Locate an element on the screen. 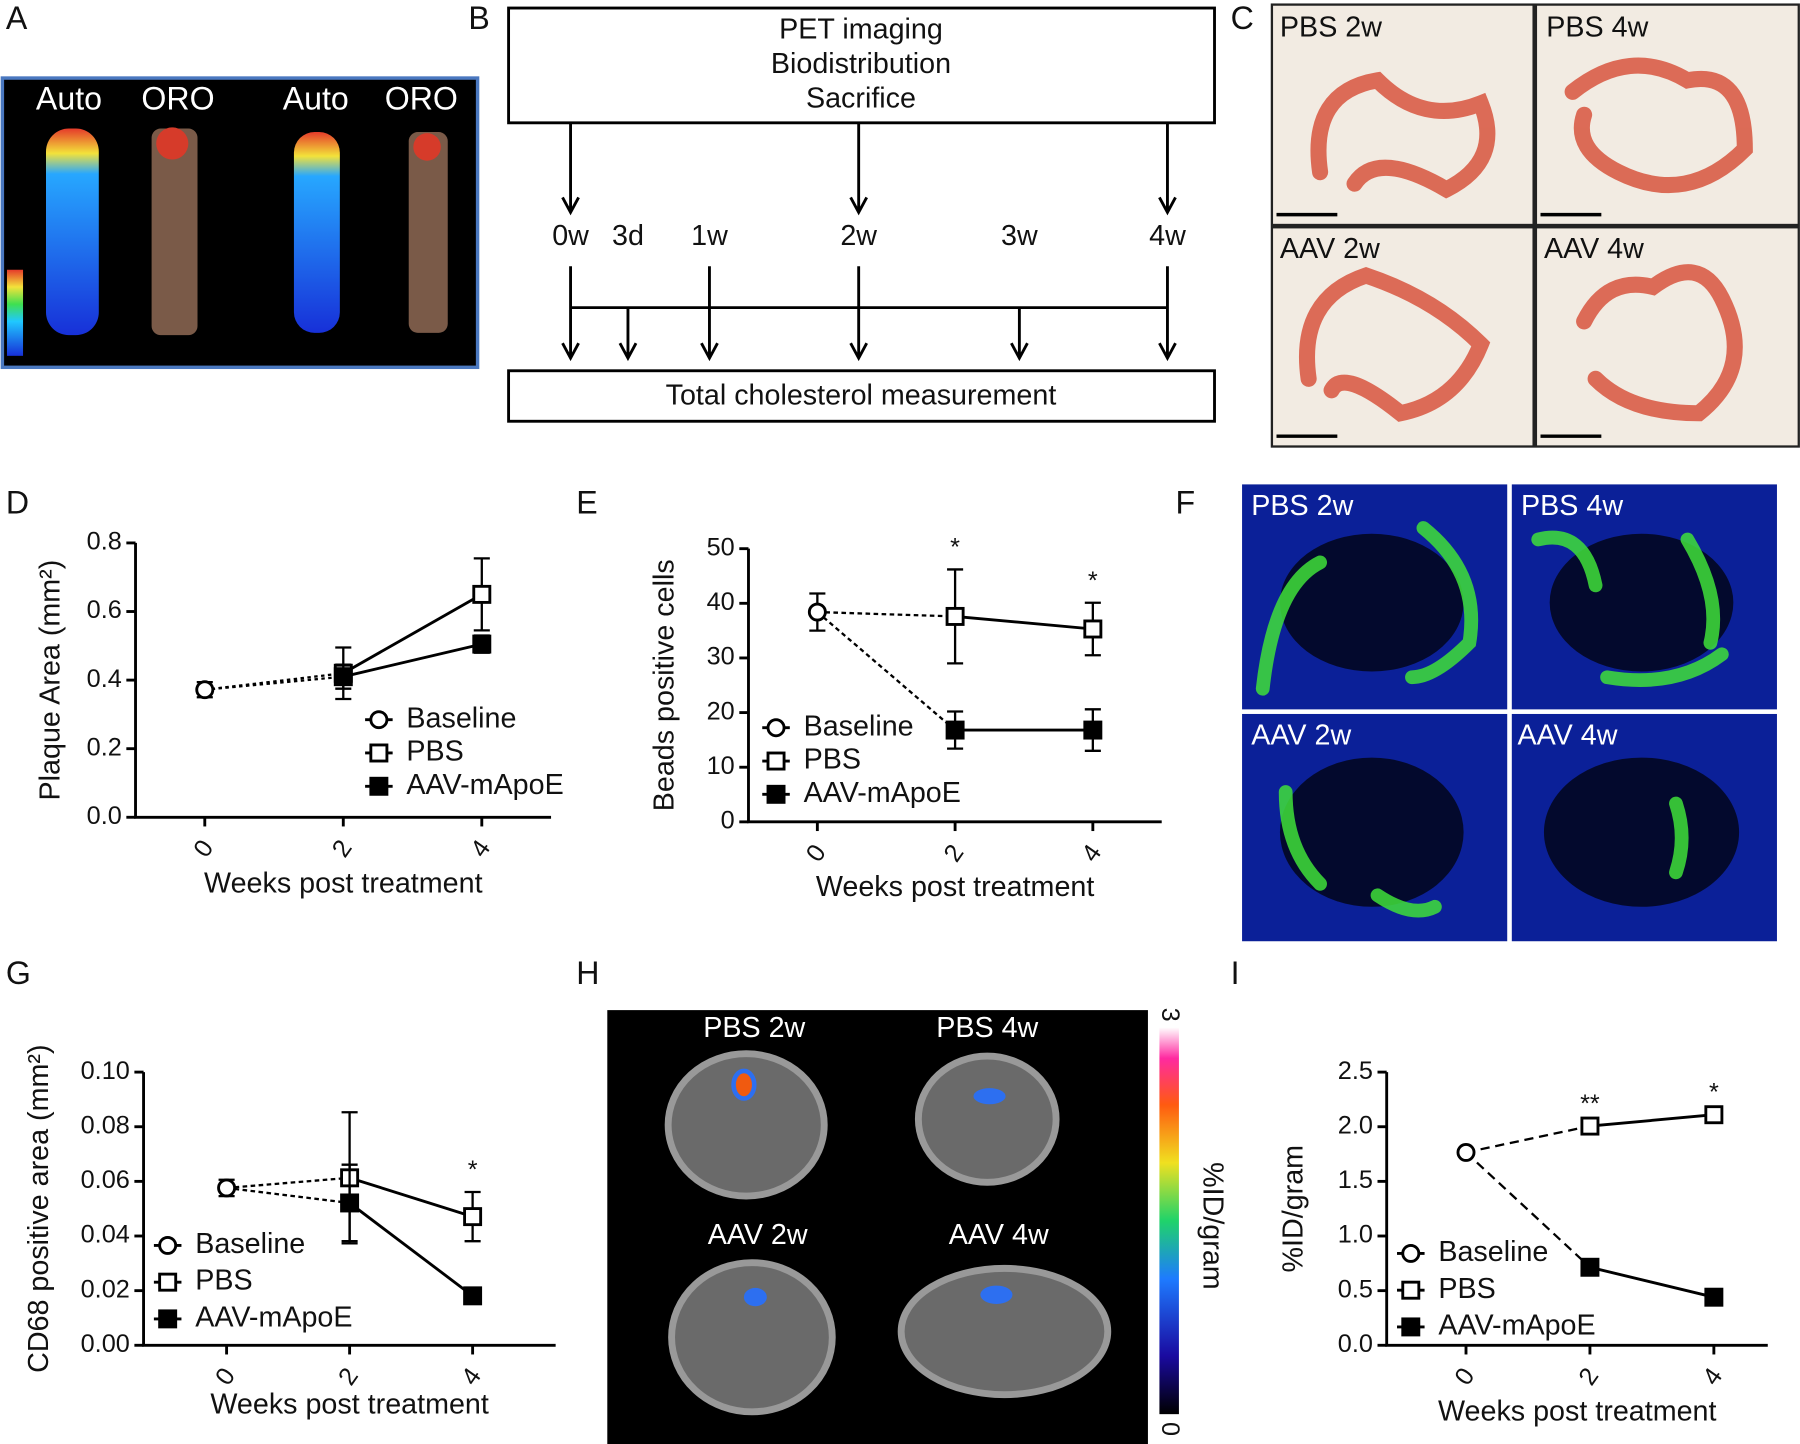  panel-label: A is located at coordinates (17, 18).